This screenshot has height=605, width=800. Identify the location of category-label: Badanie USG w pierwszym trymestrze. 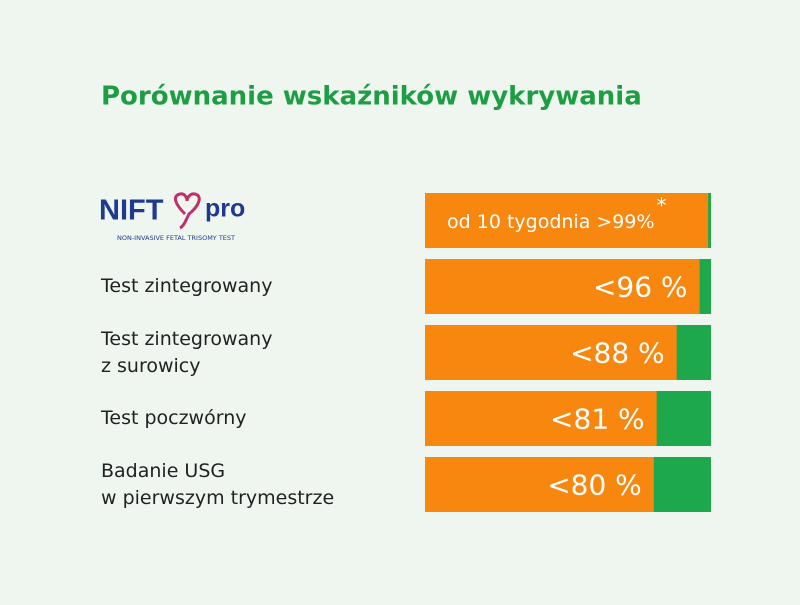
(218, 484).